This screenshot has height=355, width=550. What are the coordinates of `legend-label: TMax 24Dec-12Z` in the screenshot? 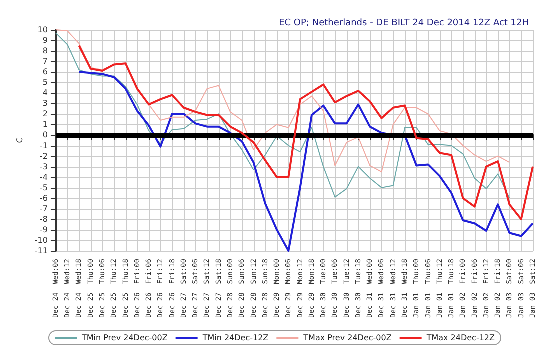 It's located at (461, 338).